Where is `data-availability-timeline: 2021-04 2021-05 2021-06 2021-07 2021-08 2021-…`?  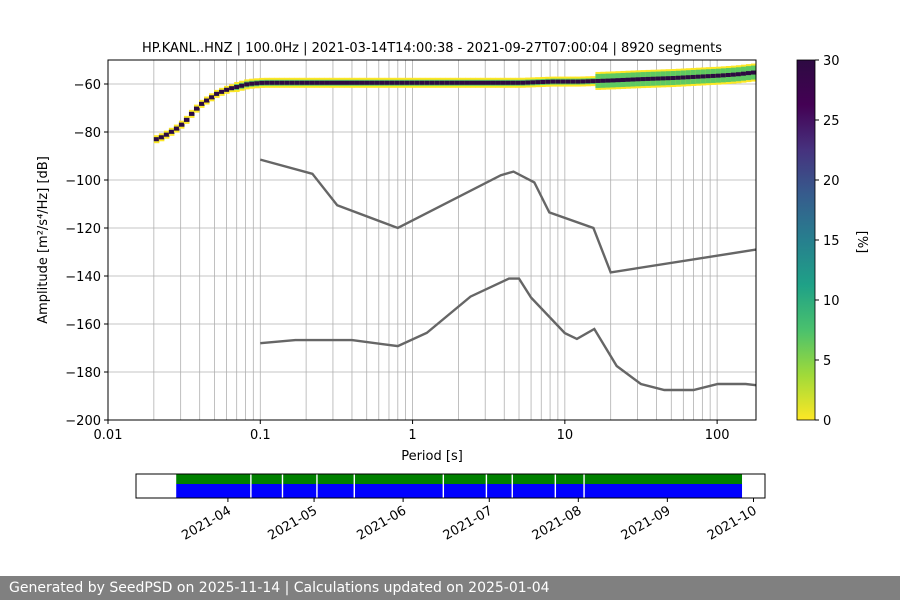
data-availability-timeline: 2021-04 2021-05 2021-06 2021-07 2021-08 2021-… is located at coordinates (450, 508).